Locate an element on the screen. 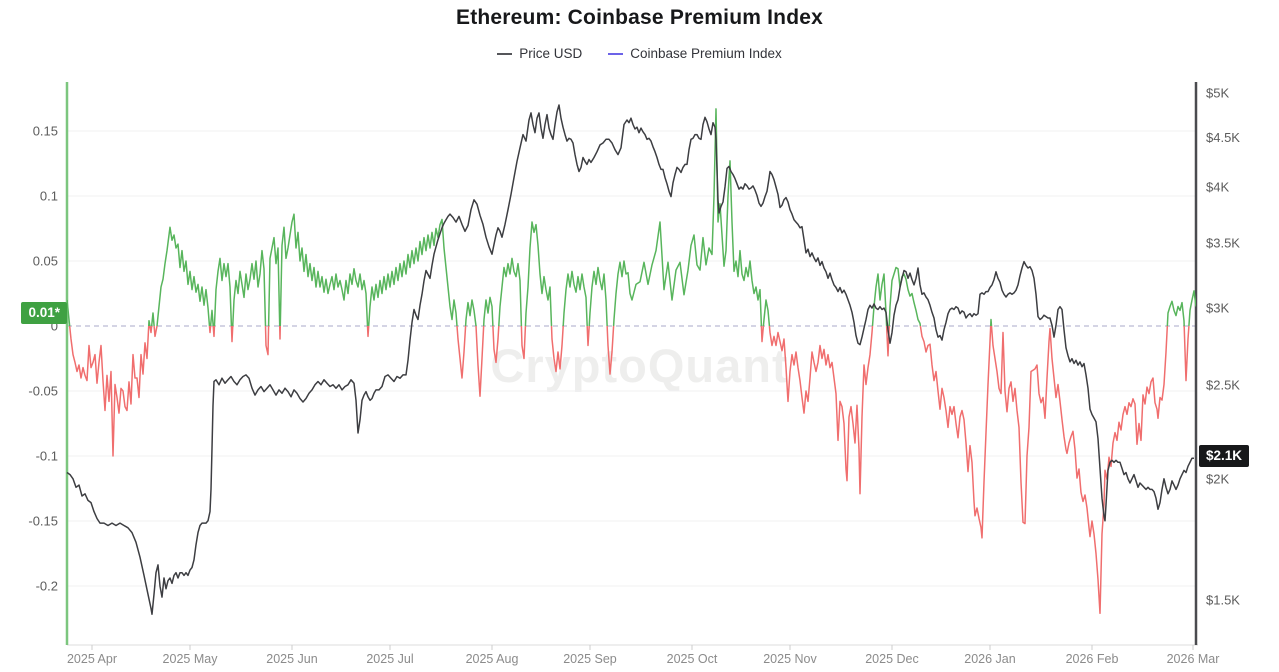  price-line-swatch-icon is located at coordinates (505, 53).